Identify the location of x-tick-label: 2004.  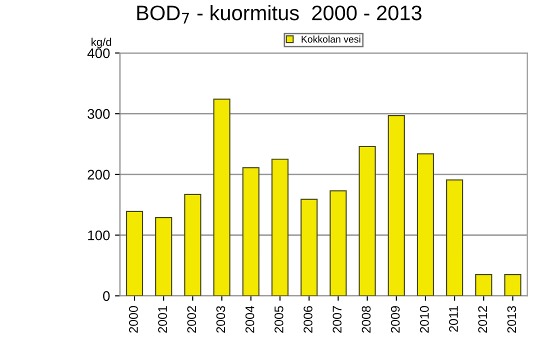
(249, 319).